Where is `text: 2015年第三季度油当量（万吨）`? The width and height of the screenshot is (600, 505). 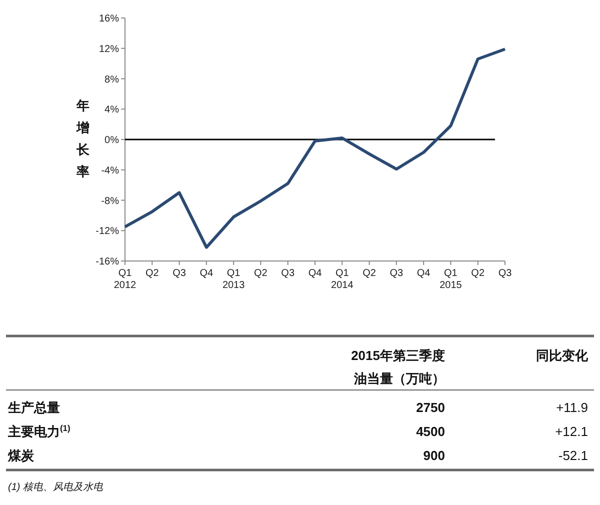 text: 2015年第三季度油当量（万吨） is located at coordinates (398, 367).